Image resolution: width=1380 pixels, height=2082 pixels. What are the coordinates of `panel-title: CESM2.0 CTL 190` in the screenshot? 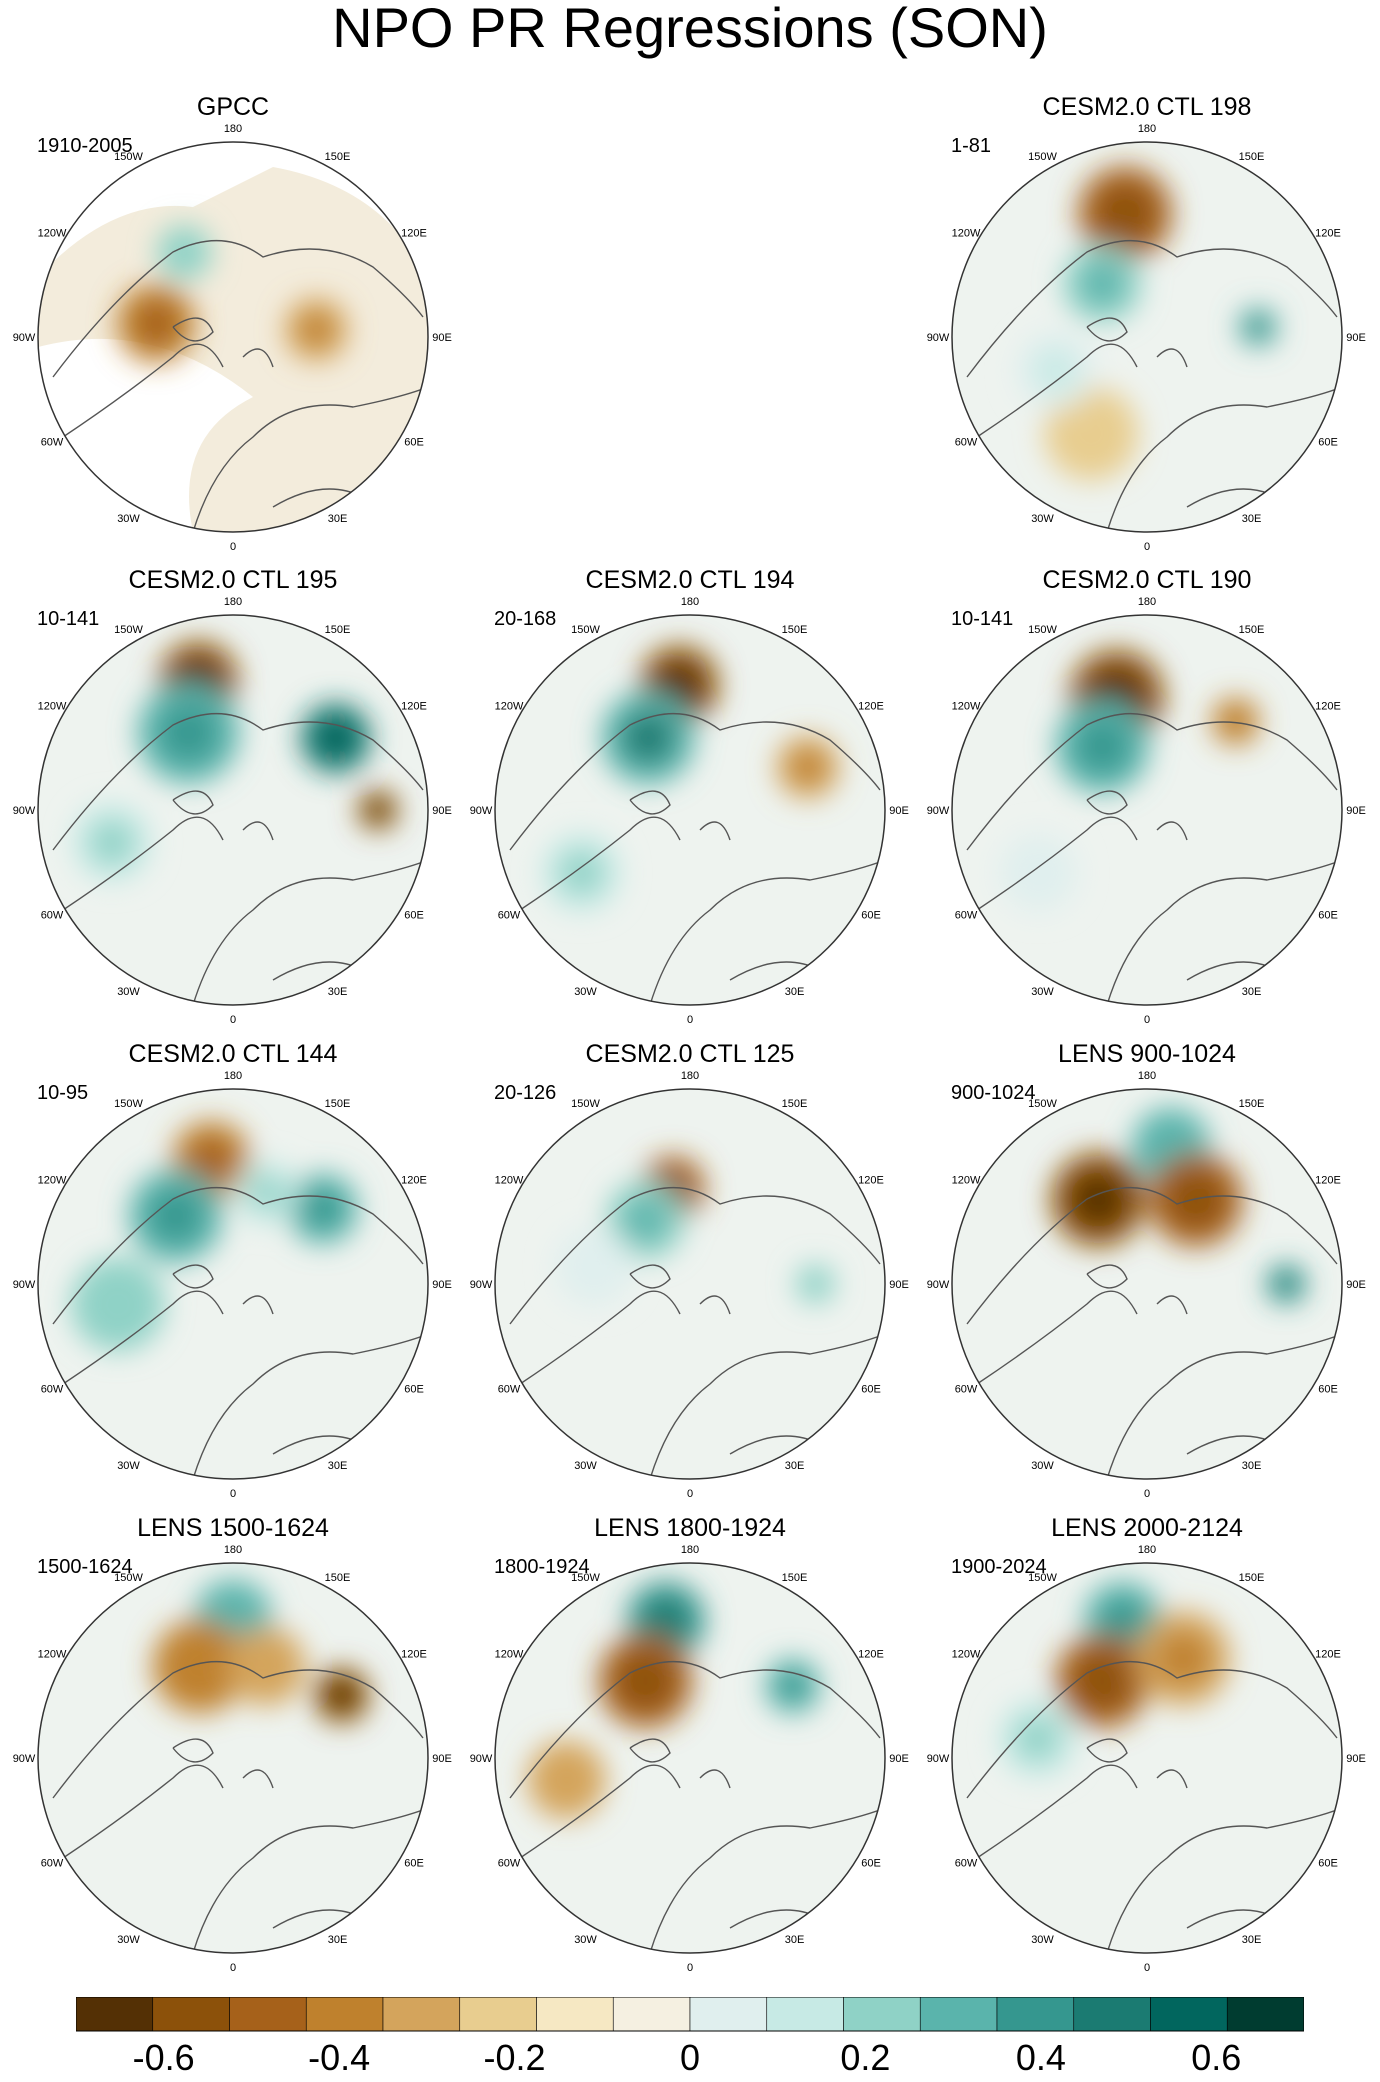 It's located at (1147, 580).